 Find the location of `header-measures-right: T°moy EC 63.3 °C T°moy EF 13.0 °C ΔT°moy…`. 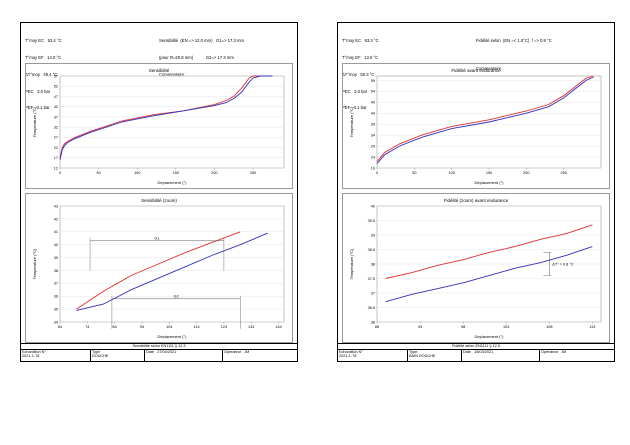

header-measures-right: T°moy EC 63.3 °C T°moy EF 13.0 °C ΔT°moy… is located at coordinates (360, 74).